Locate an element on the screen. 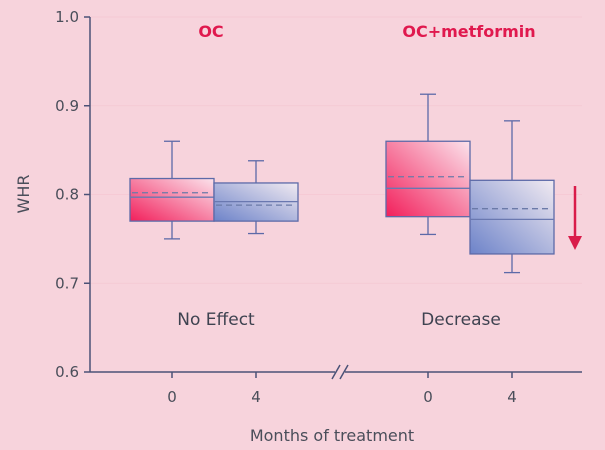 The width and height of the screenshot is (605, 450). annotation-no-effect: No Effect is located at coordinates (216, 320).